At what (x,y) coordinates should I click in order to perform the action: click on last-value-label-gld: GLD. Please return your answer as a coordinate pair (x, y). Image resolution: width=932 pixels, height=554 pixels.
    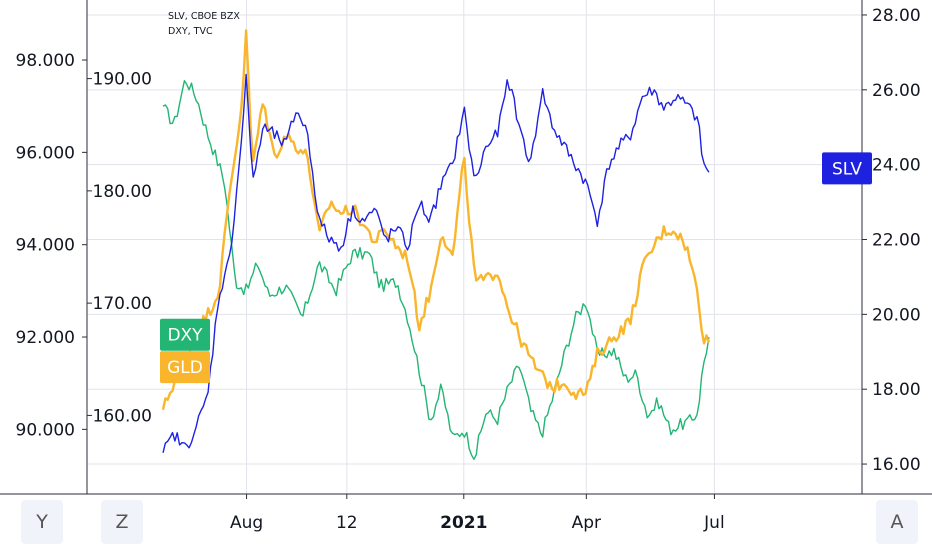
    Looking at the image, I should click on (185, 367).